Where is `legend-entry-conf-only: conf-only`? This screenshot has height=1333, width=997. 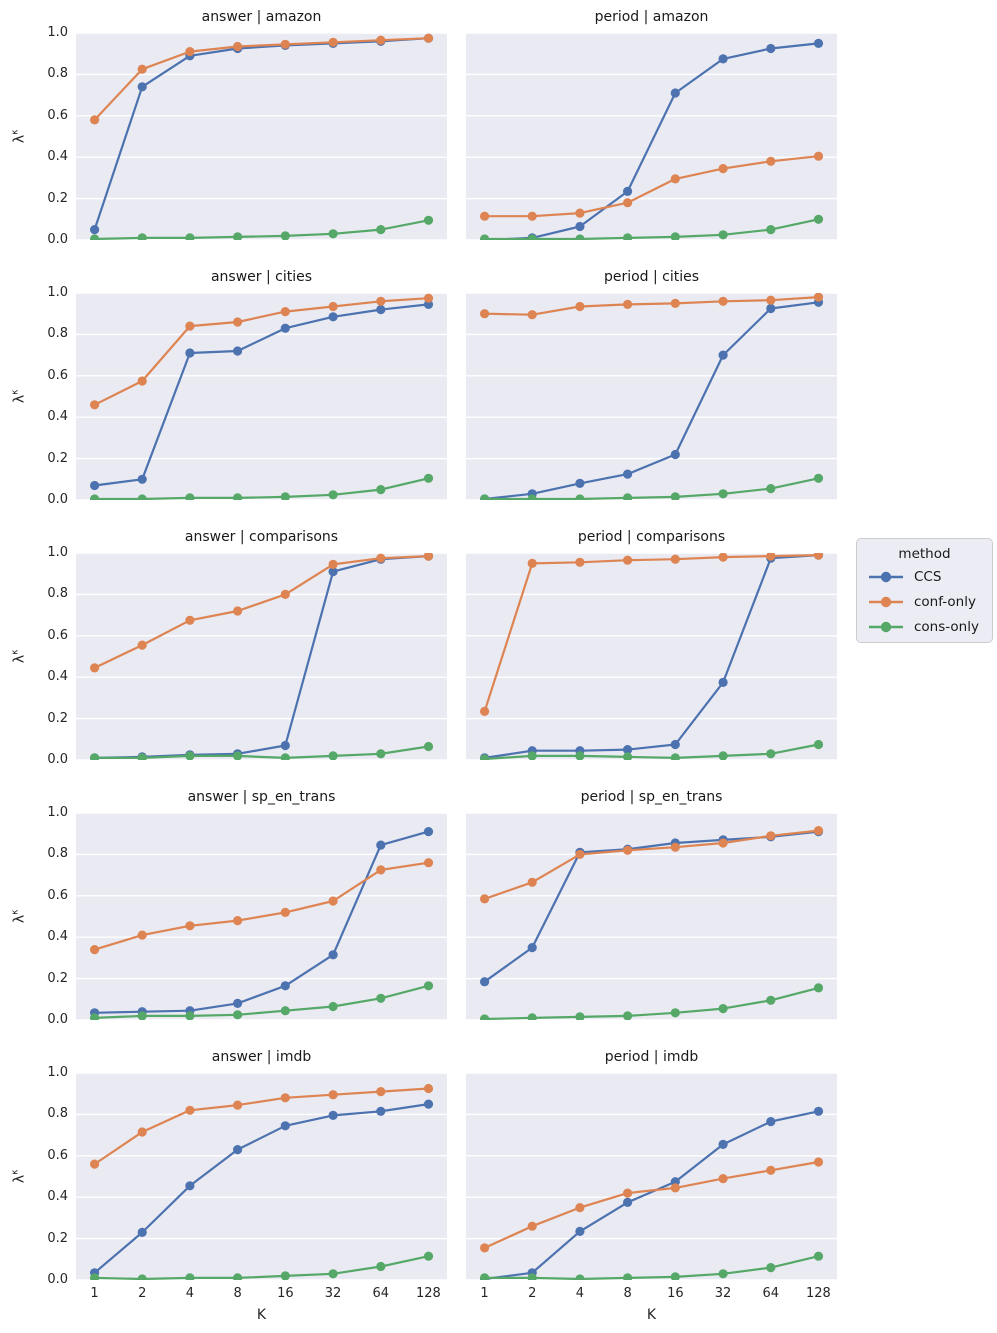
legend-entry-conf-only: conf-only is located at coordinates (924, 601).